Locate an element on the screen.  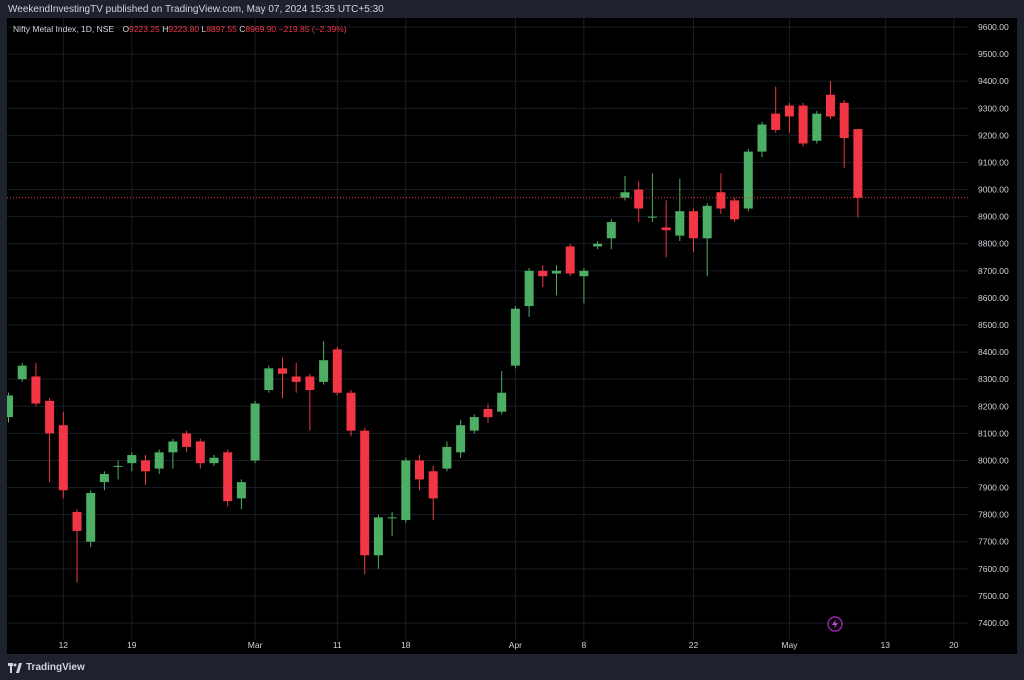
tradingview-brand: TradingView is located at coordinates (46, 667).